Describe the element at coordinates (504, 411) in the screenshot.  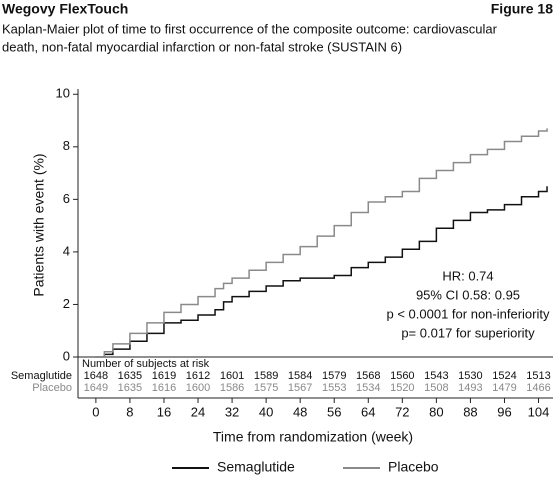
I see `x-tick-label: 96` at that location.